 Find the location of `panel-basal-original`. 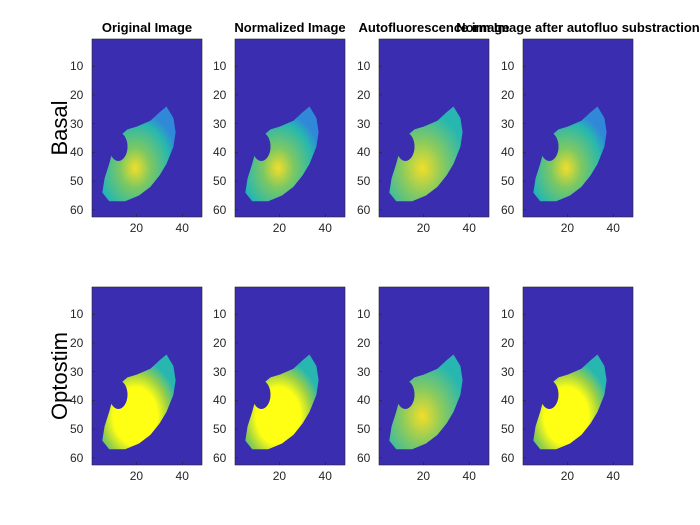

panel-basal-original is located at coordinates (147, 128).